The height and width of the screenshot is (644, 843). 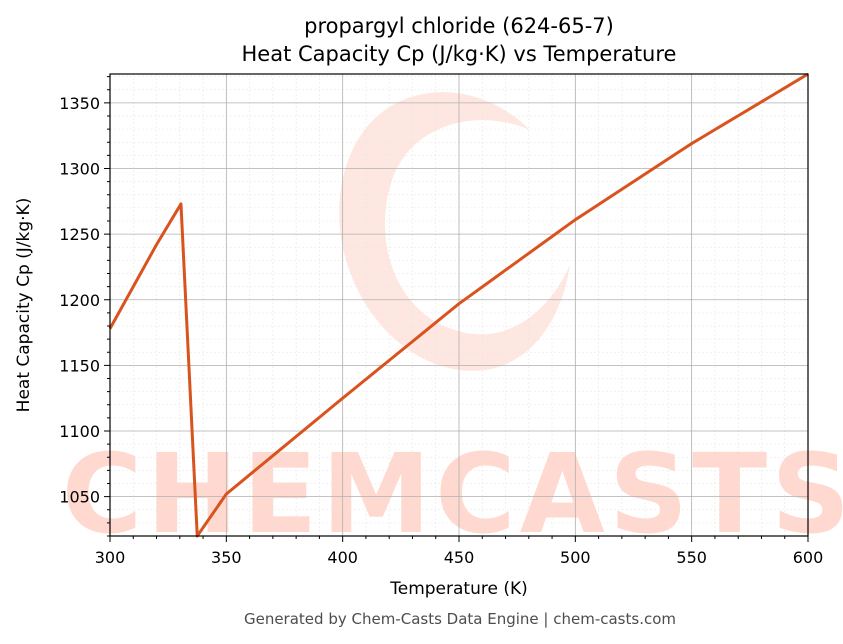 I want to click on watermark-logo-swirl, so click(x=454, y=231).